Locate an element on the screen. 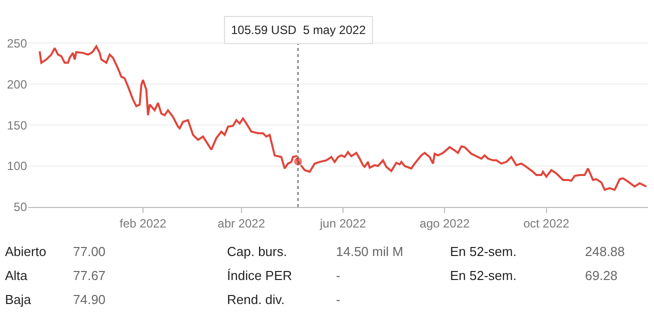 This screenshot has width=654, height=326. text: Baja is located at coordinates (18, 300).